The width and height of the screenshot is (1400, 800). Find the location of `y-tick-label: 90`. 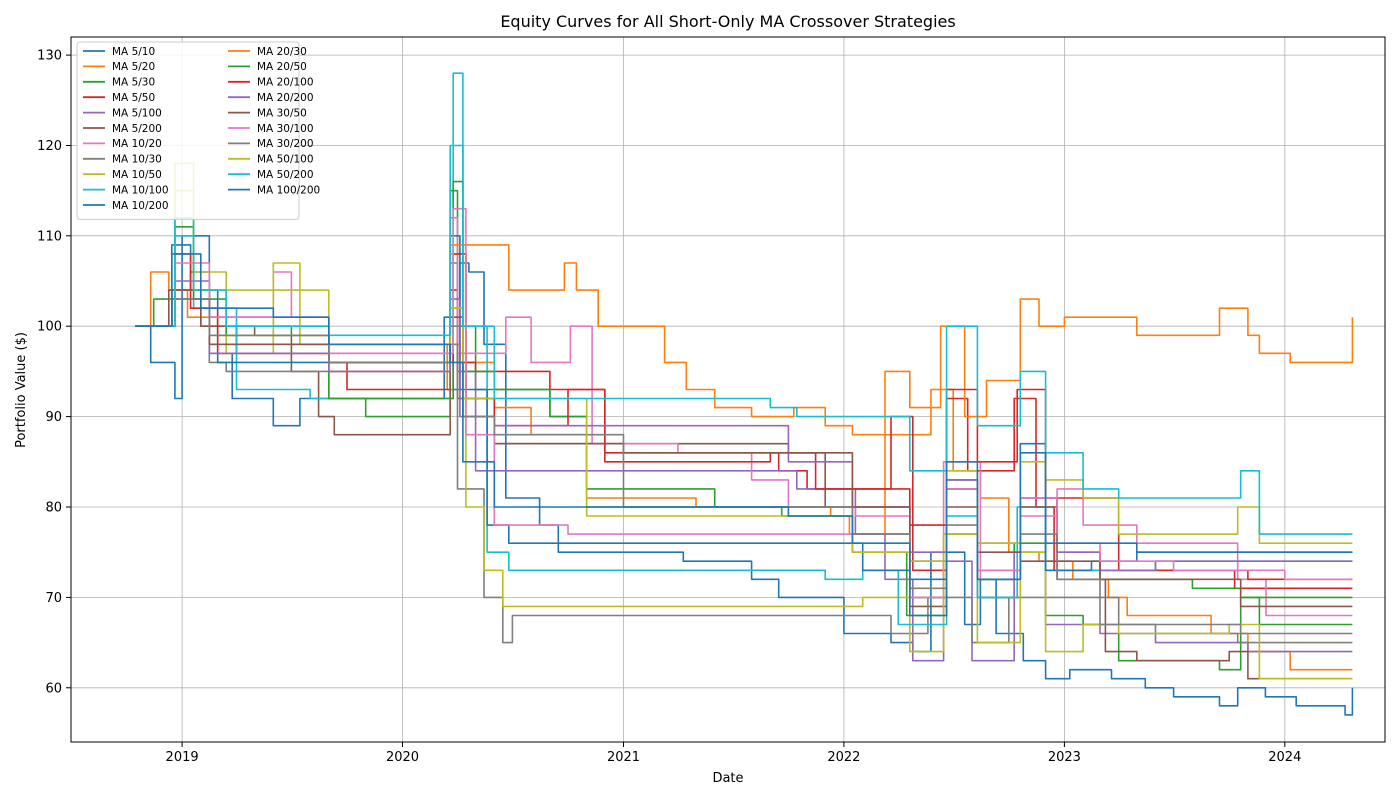

y-tick-label: 90 is located at coordinates (53, 417).